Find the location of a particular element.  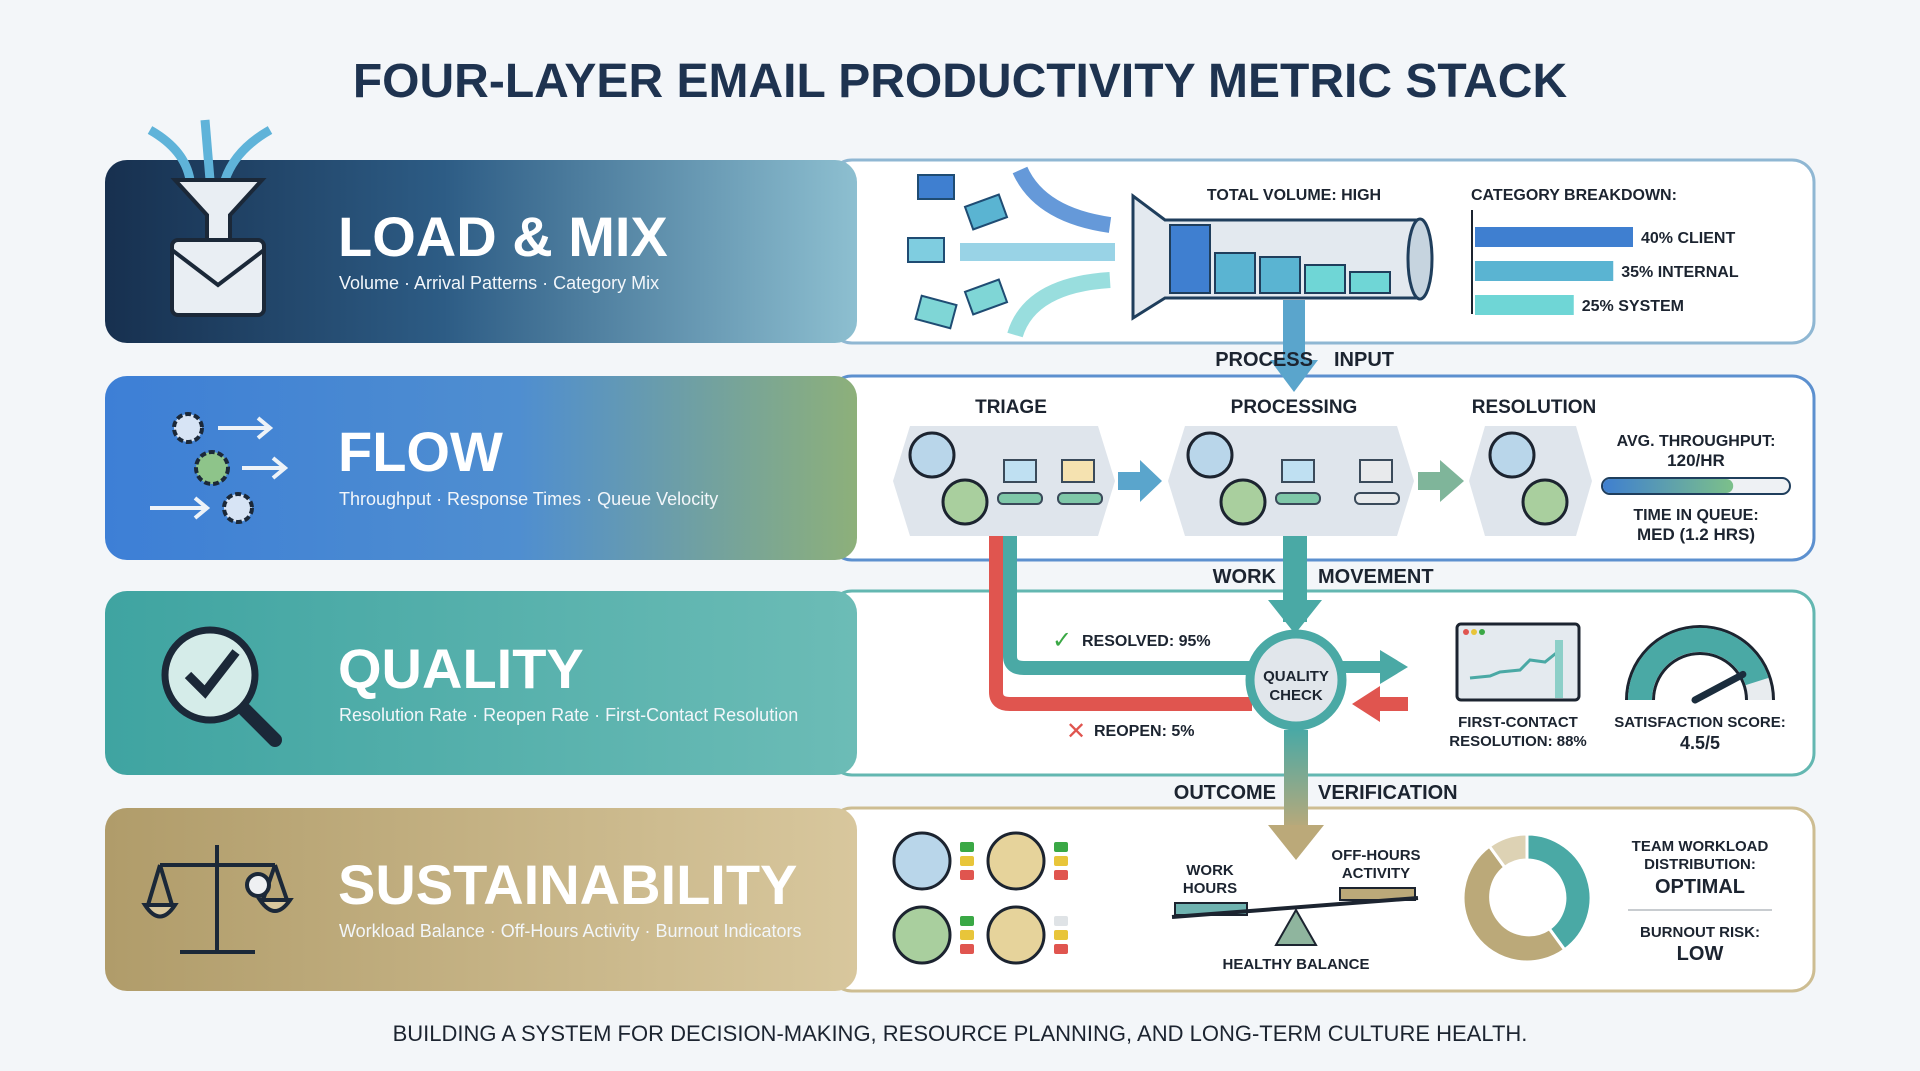

layer-sustainability is located at coordinates (481, 899).